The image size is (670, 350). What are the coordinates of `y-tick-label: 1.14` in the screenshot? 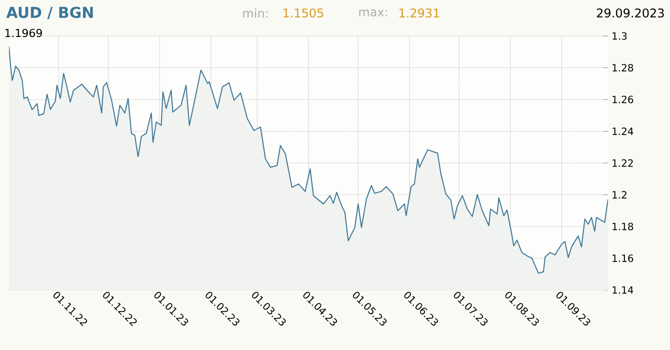 It's located at (623, 290).